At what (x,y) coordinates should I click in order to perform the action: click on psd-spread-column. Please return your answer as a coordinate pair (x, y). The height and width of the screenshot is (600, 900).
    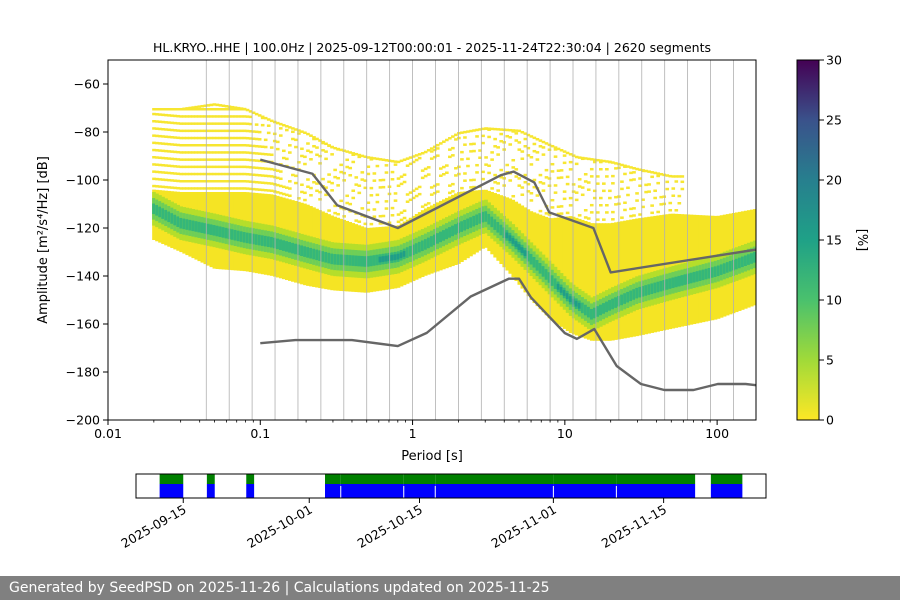
    Looking at the image, I should click on (616, 281).